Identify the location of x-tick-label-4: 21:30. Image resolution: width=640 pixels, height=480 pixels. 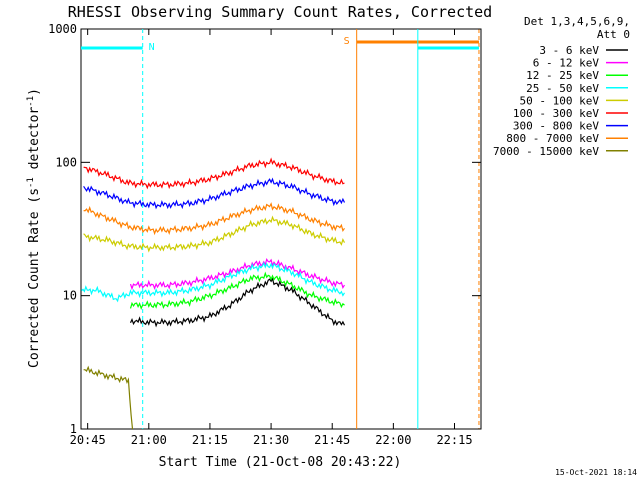
(271, 440).